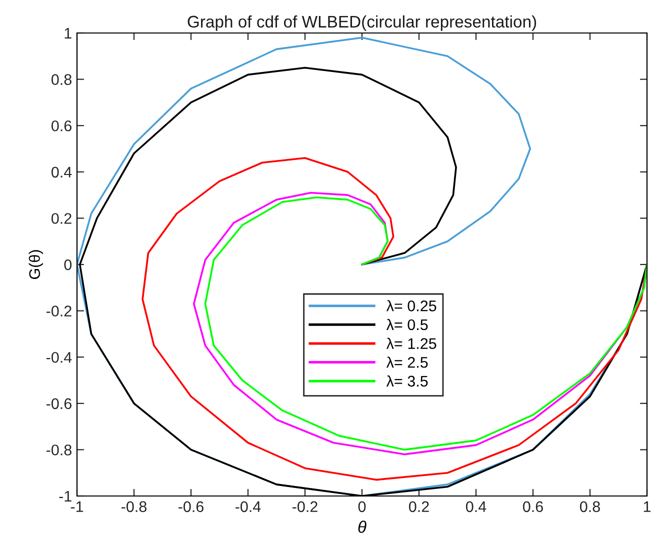 This screenshot has width=660, height=549. What do you see at coordinates (362, 506) in the screenshot?
I see `x-tick-label: 0` at bounding box center [362, 506].